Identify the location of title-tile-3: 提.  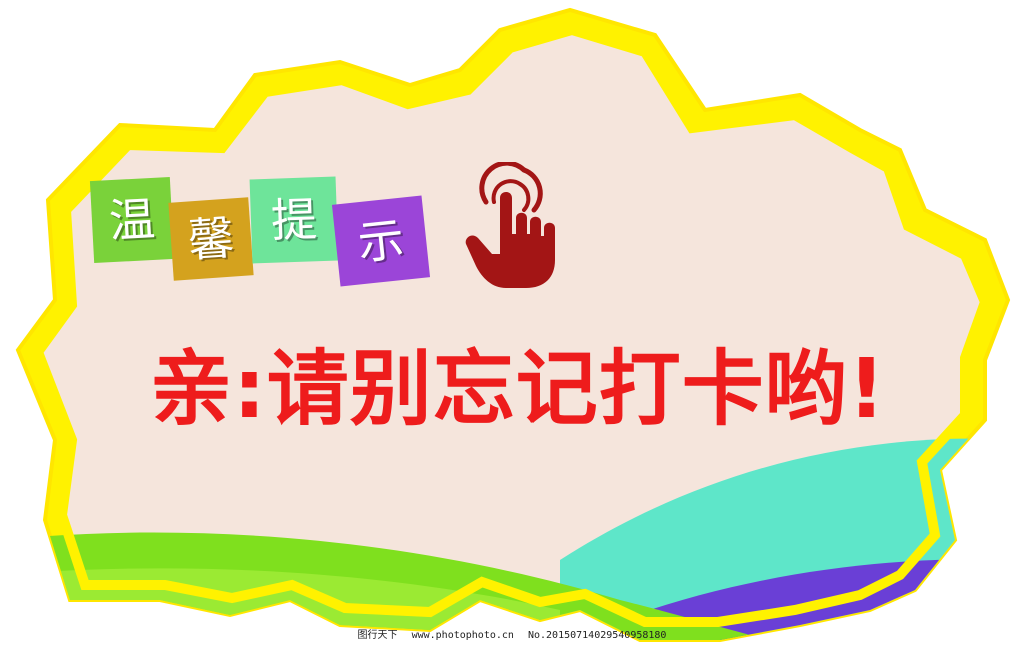
(294, 220).